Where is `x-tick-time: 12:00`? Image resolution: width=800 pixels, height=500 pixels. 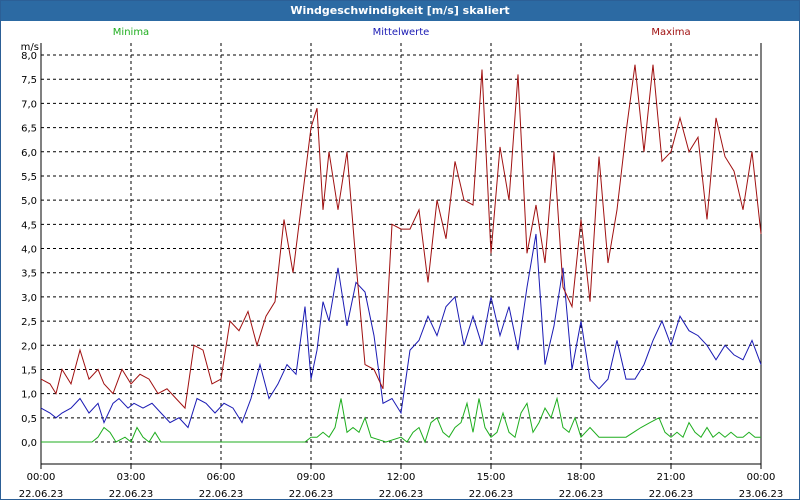 x-tick-time: 12:00 is located at coordinates (401, 477).